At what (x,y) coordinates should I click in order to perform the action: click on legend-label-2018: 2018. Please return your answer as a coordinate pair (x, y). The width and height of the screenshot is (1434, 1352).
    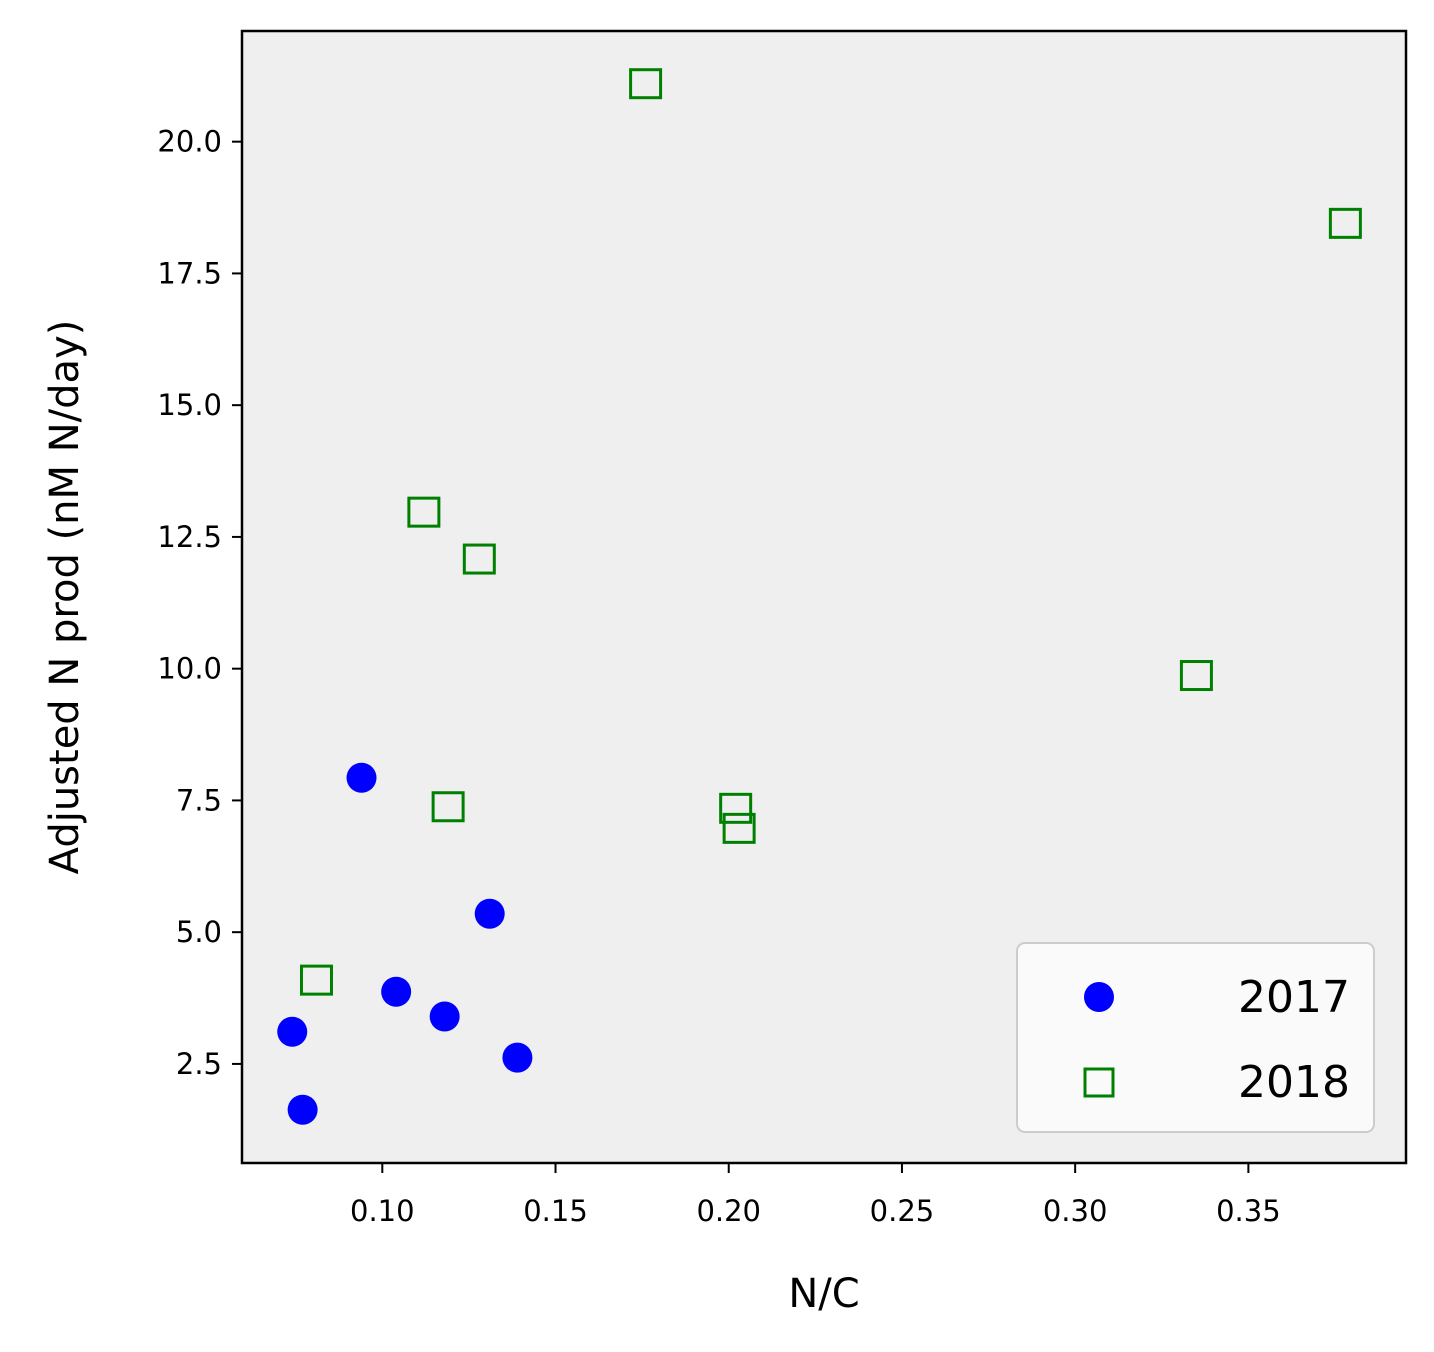
    Looking at the image, I should click on (1294, 1082).